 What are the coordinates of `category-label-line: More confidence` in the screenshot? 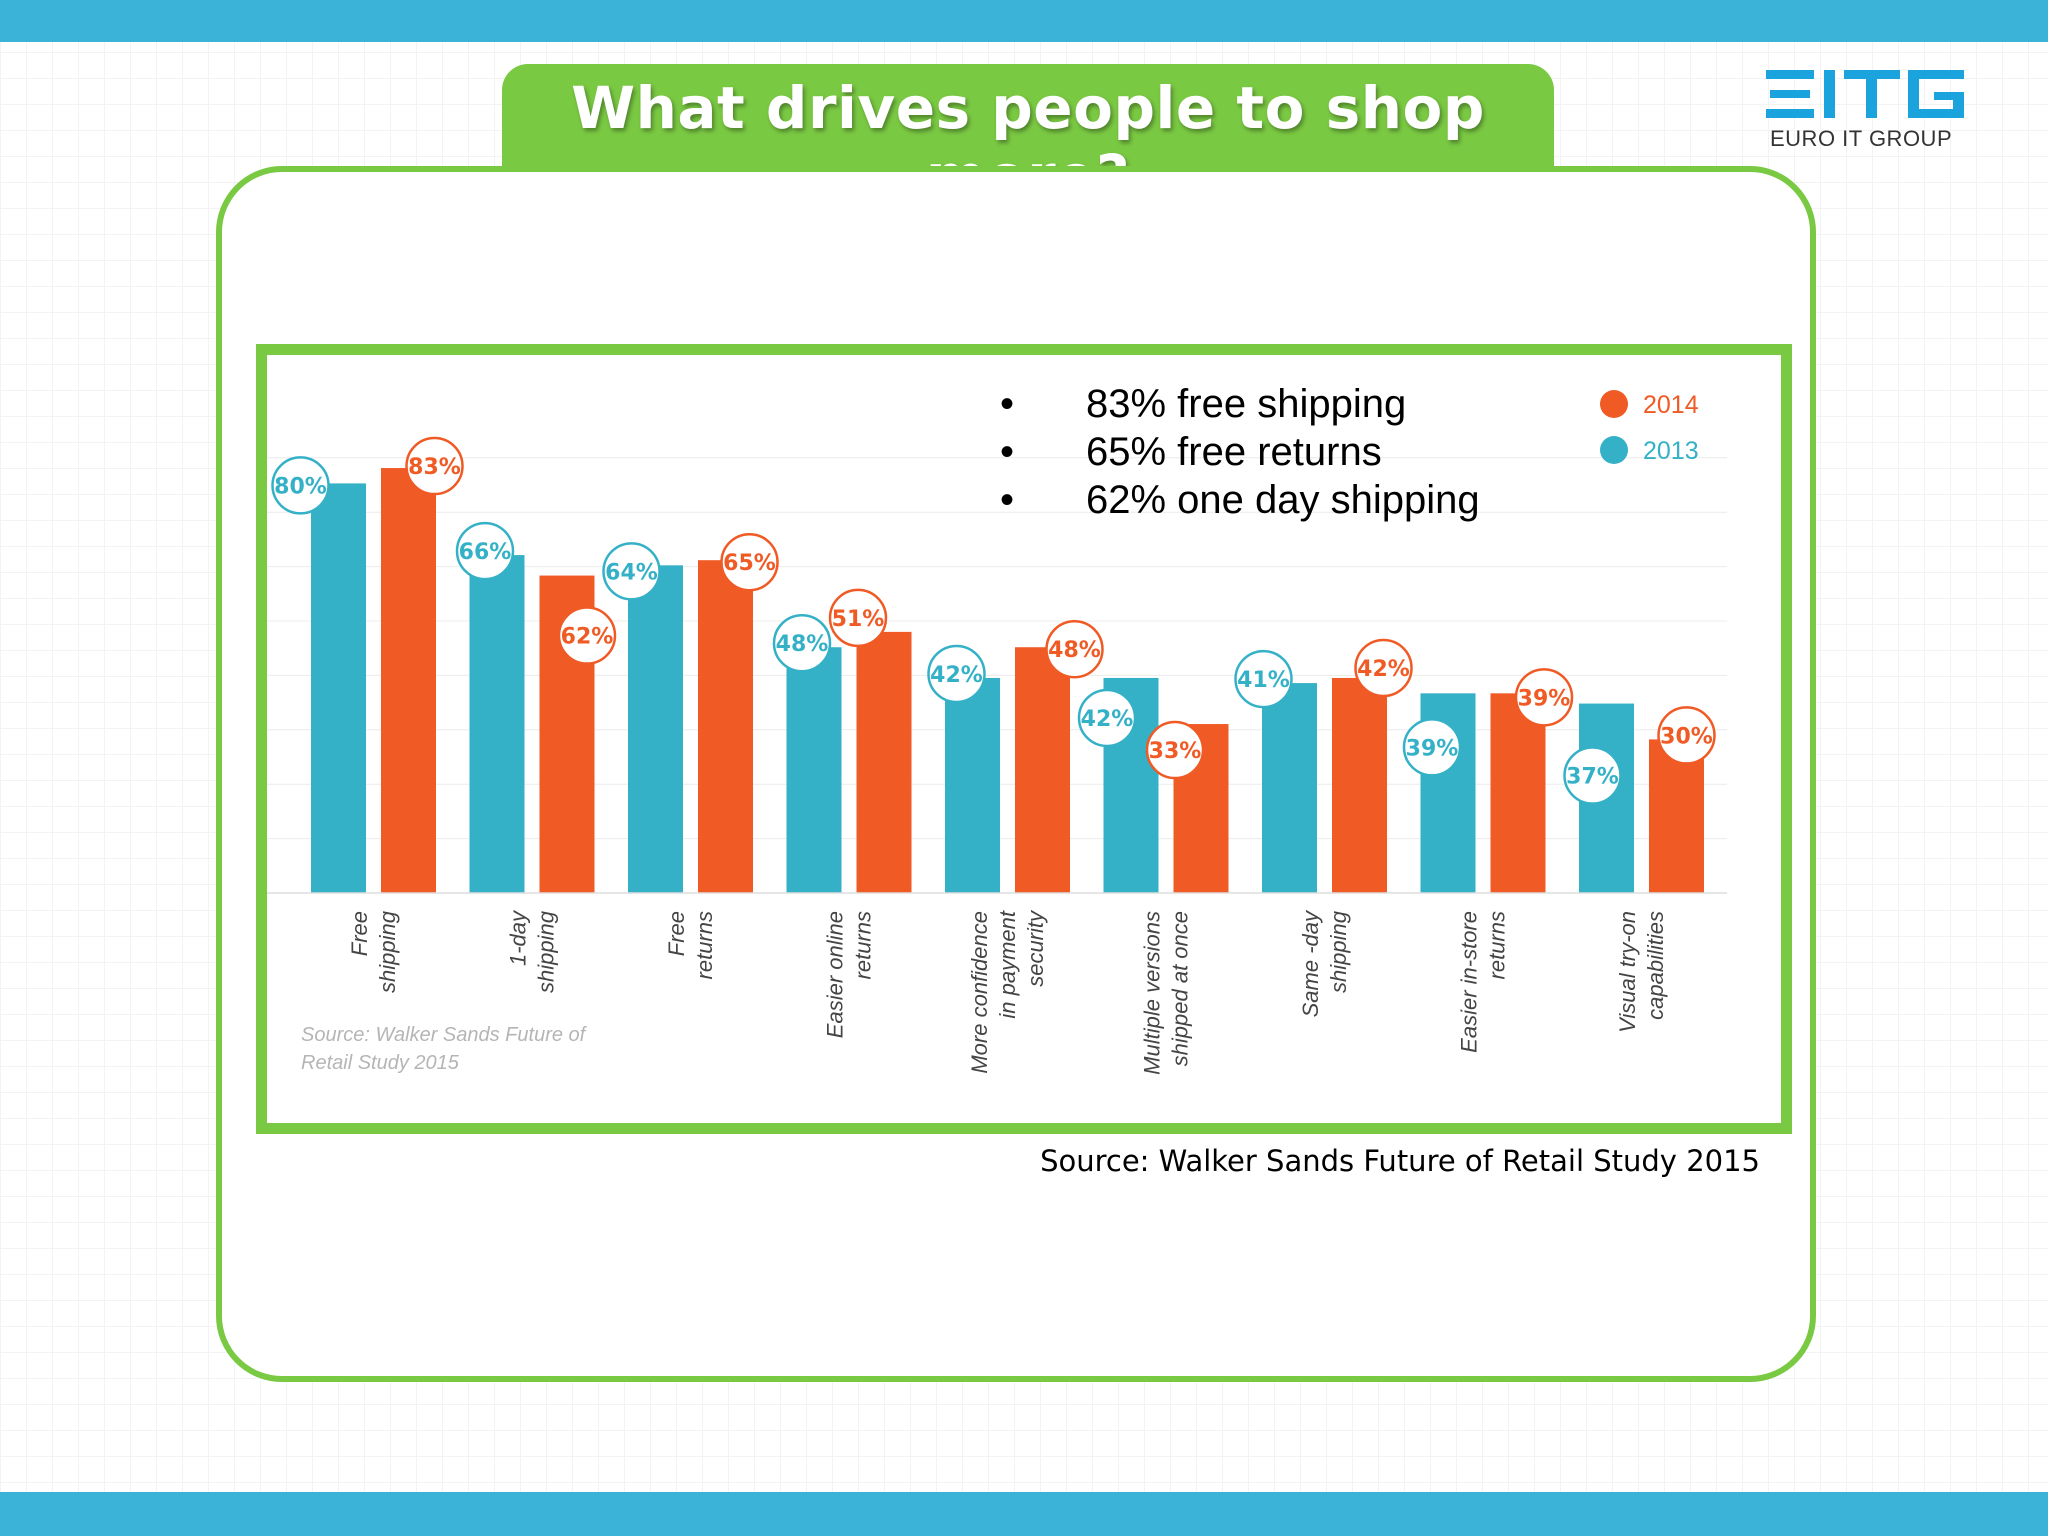 It's located at (979, 992).